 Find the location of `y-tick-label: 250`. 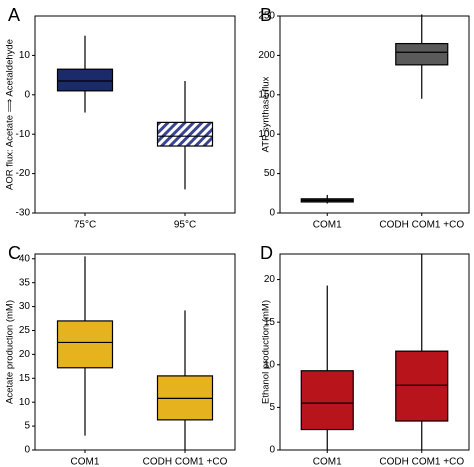

y-tick-label: 250 is located at coordinates (266, 16).